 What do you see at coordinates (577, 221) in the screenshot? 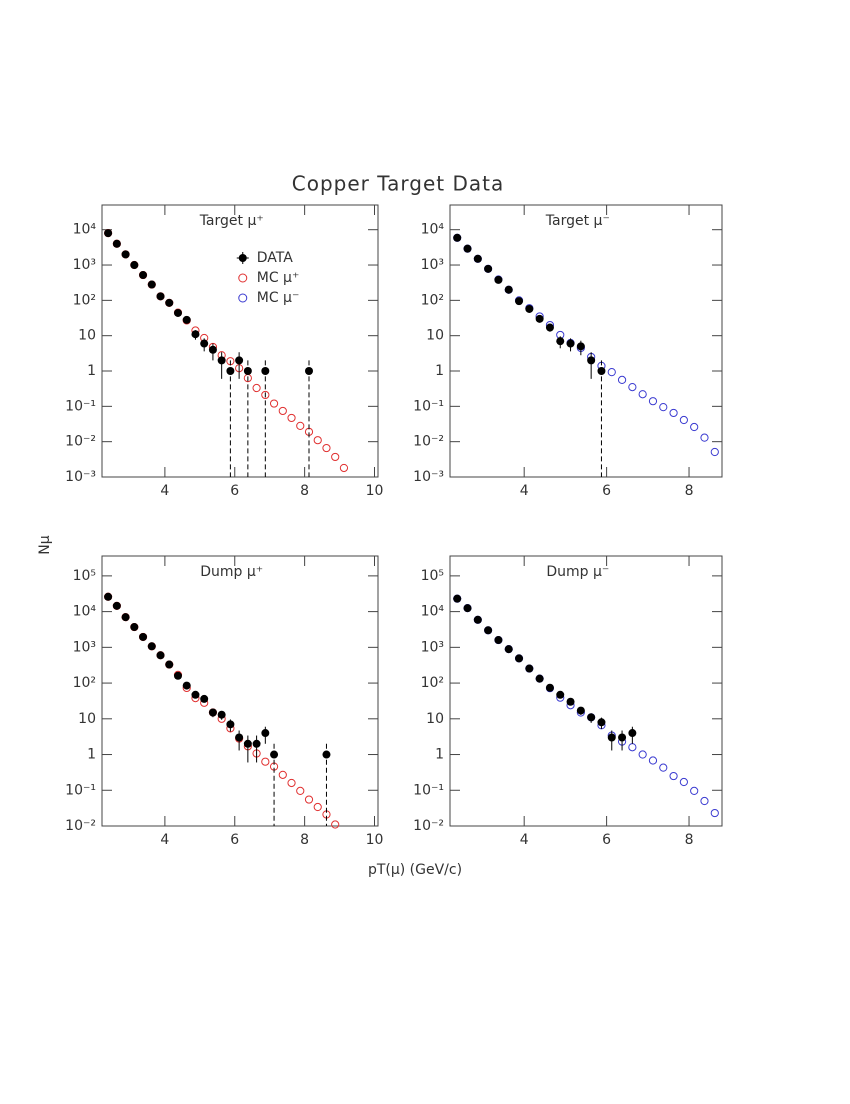
I see `panel-title: Target μ⁻` at bounding box center [577, 221].